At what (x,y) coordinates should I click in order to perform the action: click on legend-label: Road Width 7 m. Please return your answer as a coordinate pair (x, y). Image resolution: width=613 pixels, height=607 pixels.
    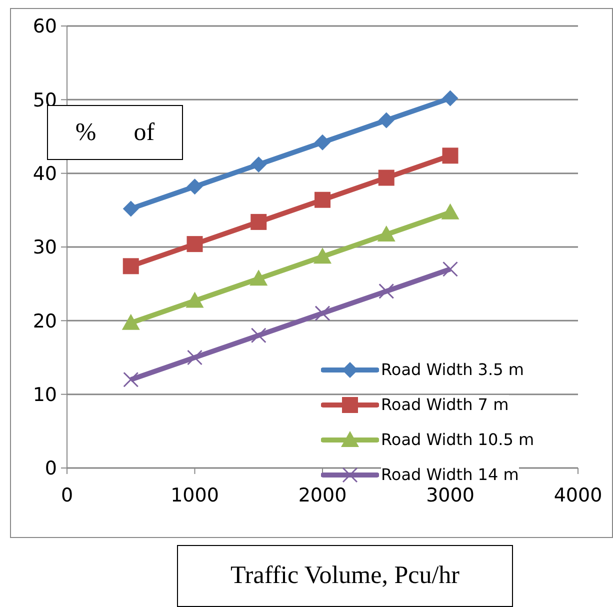
    Looking at the image, I should click on (445, 404).